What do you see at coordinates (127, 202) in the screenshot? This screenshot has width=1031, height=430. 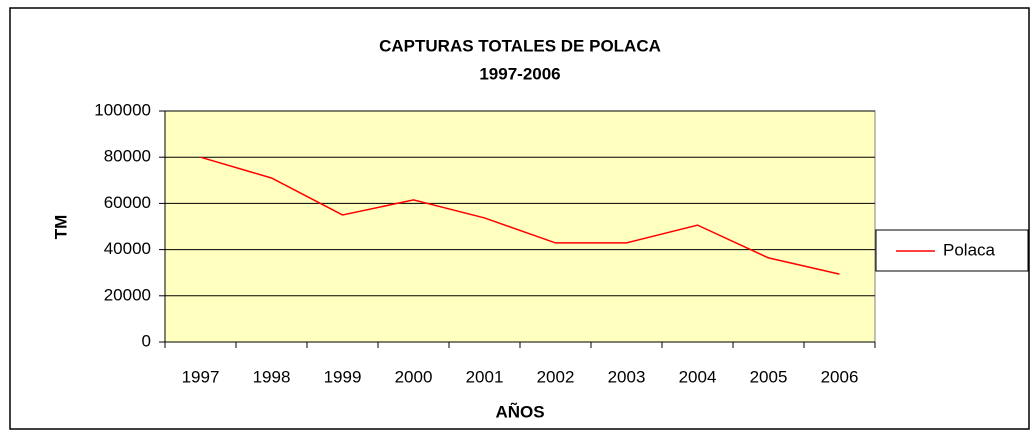 I see `y-tick-label: 60000` at bounding box center [127, 202].